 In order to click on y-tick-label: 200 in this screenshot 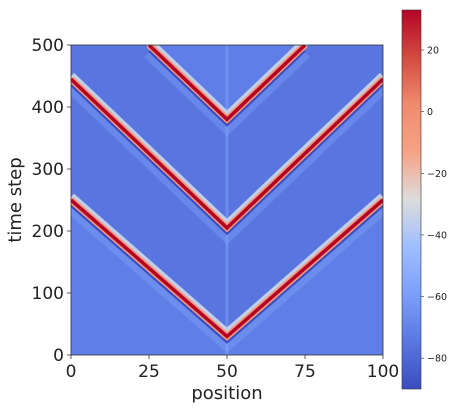, I will do `click(48, 232)`.